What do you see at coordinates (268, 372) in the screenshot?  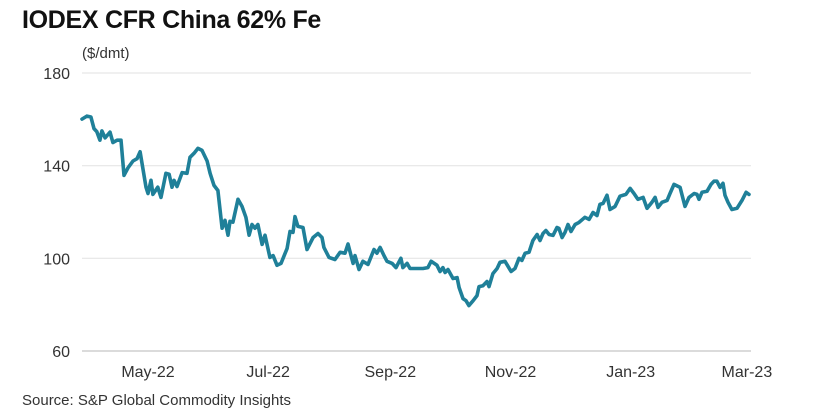 I see `x-tick-label: Jul-22` at bounding box center [268, 372].